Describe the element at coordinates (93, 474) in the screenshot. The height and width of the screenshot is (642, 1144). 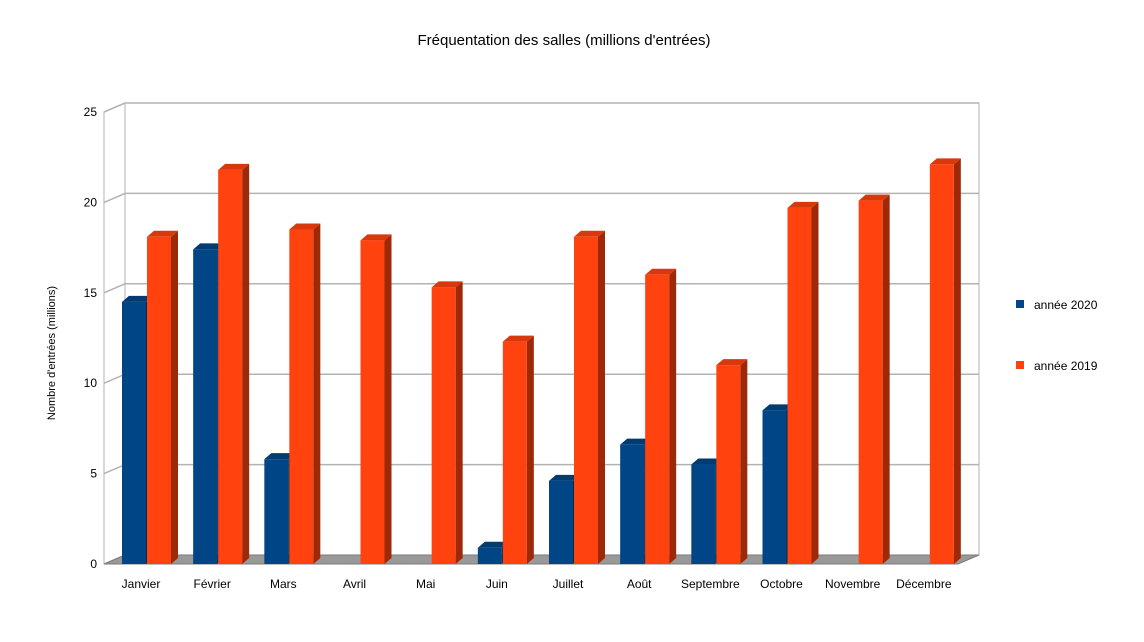
I see `y-tick-label: 5` at that location.